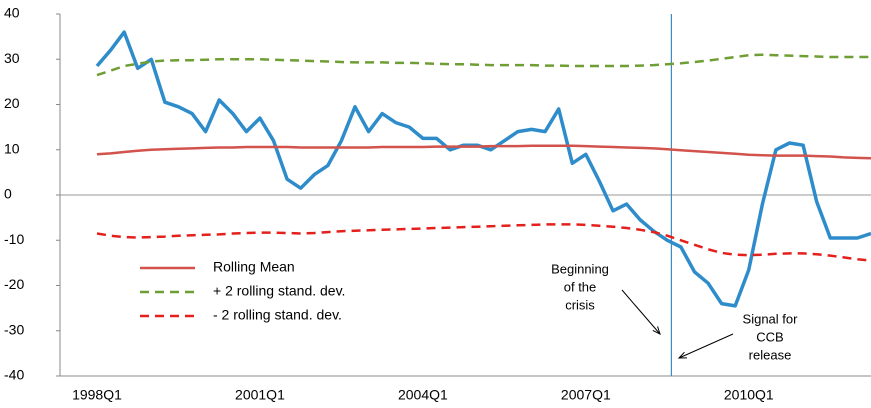  I want to click on y-tick-label: -10, so click(14, 239).